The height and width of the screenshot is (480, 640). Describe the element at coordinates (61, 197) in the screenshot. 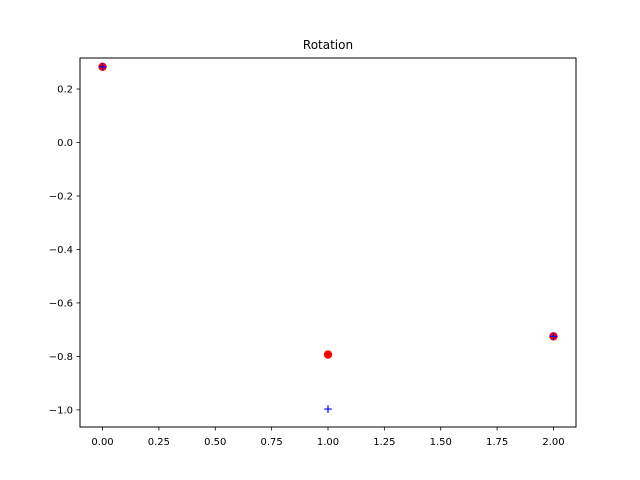

I see `y-tick-label: −0.2` at that location.